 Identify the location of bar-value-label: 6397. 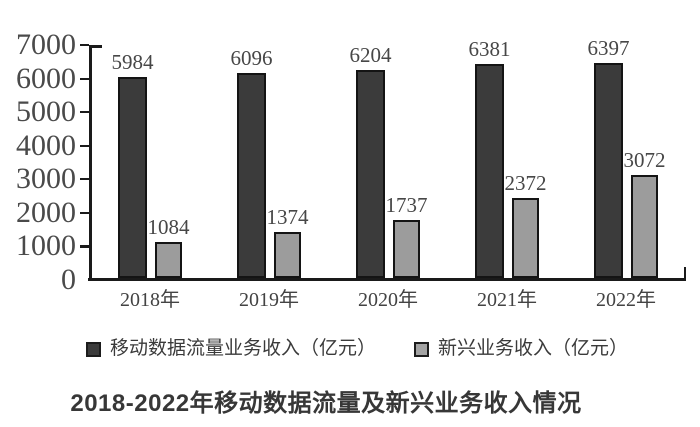
(608, 48).